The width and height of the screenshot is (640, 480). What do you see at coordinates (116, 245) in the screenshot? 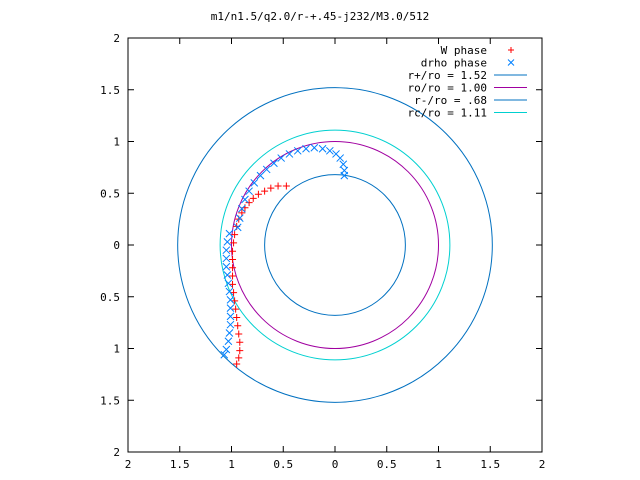
I see `y-tick-label: 0` at bounding box center [116, 245].